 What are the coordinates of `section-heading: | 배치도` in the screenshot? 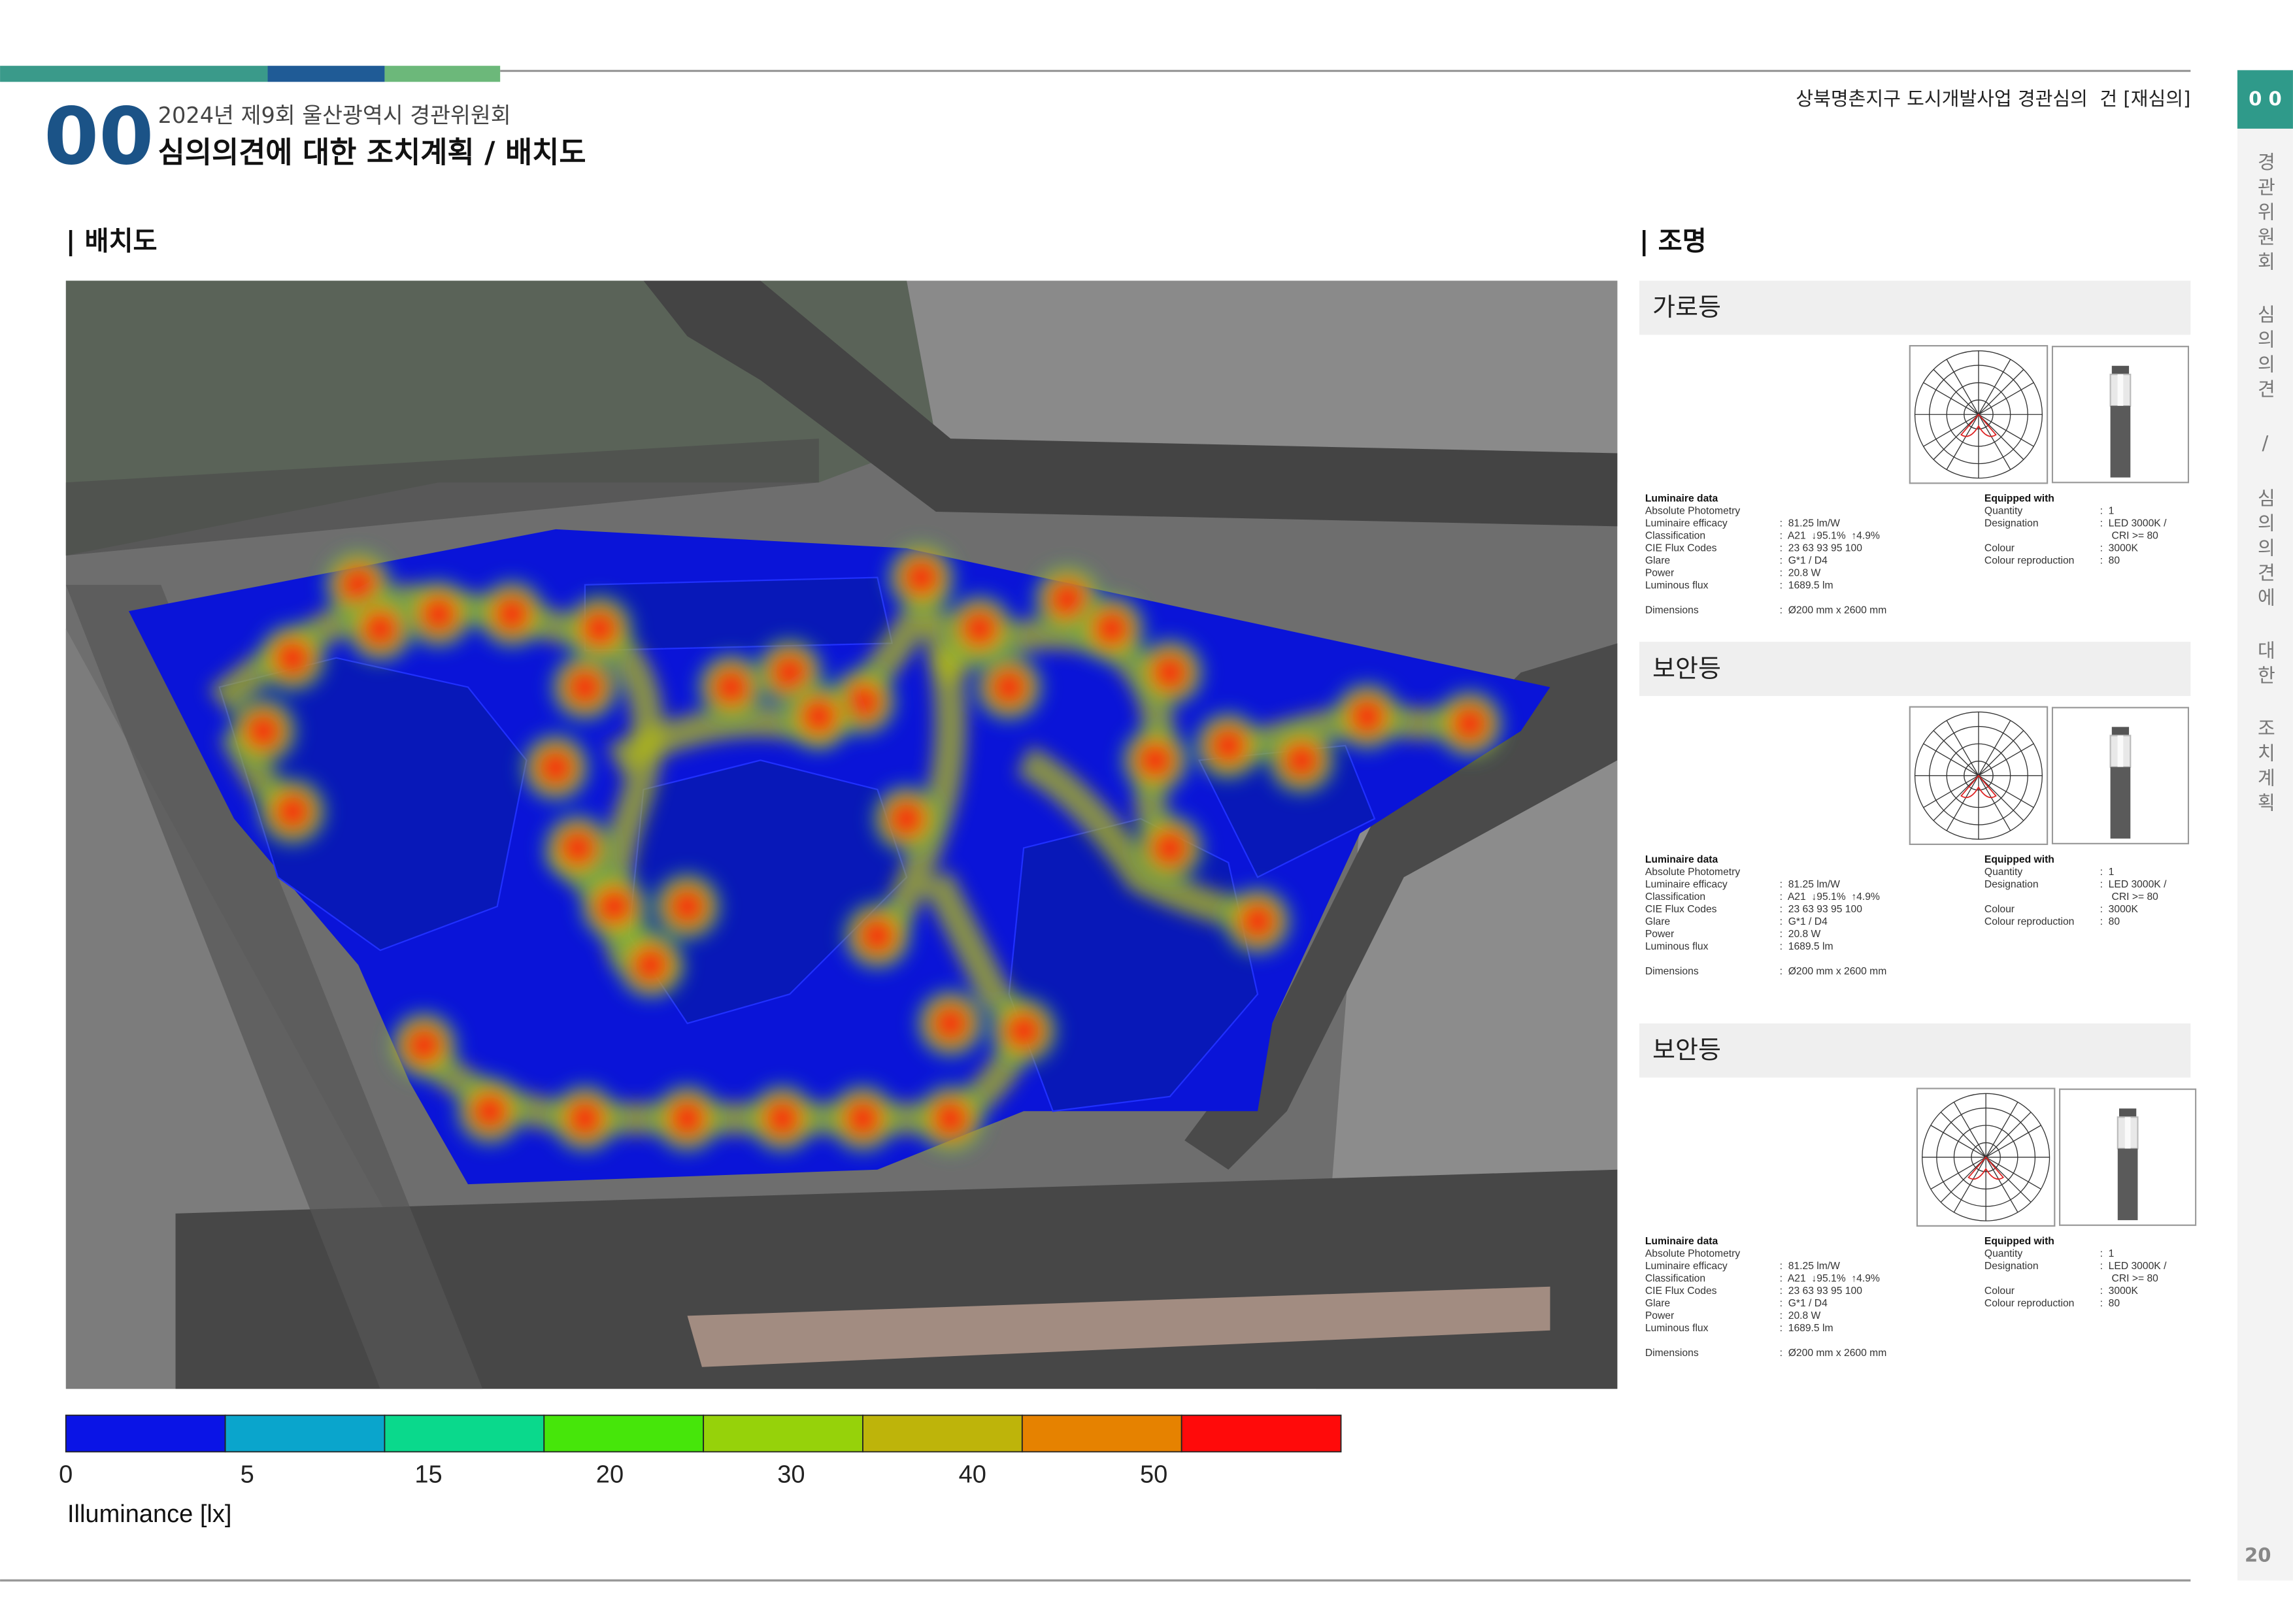 It's located at (112, 242).